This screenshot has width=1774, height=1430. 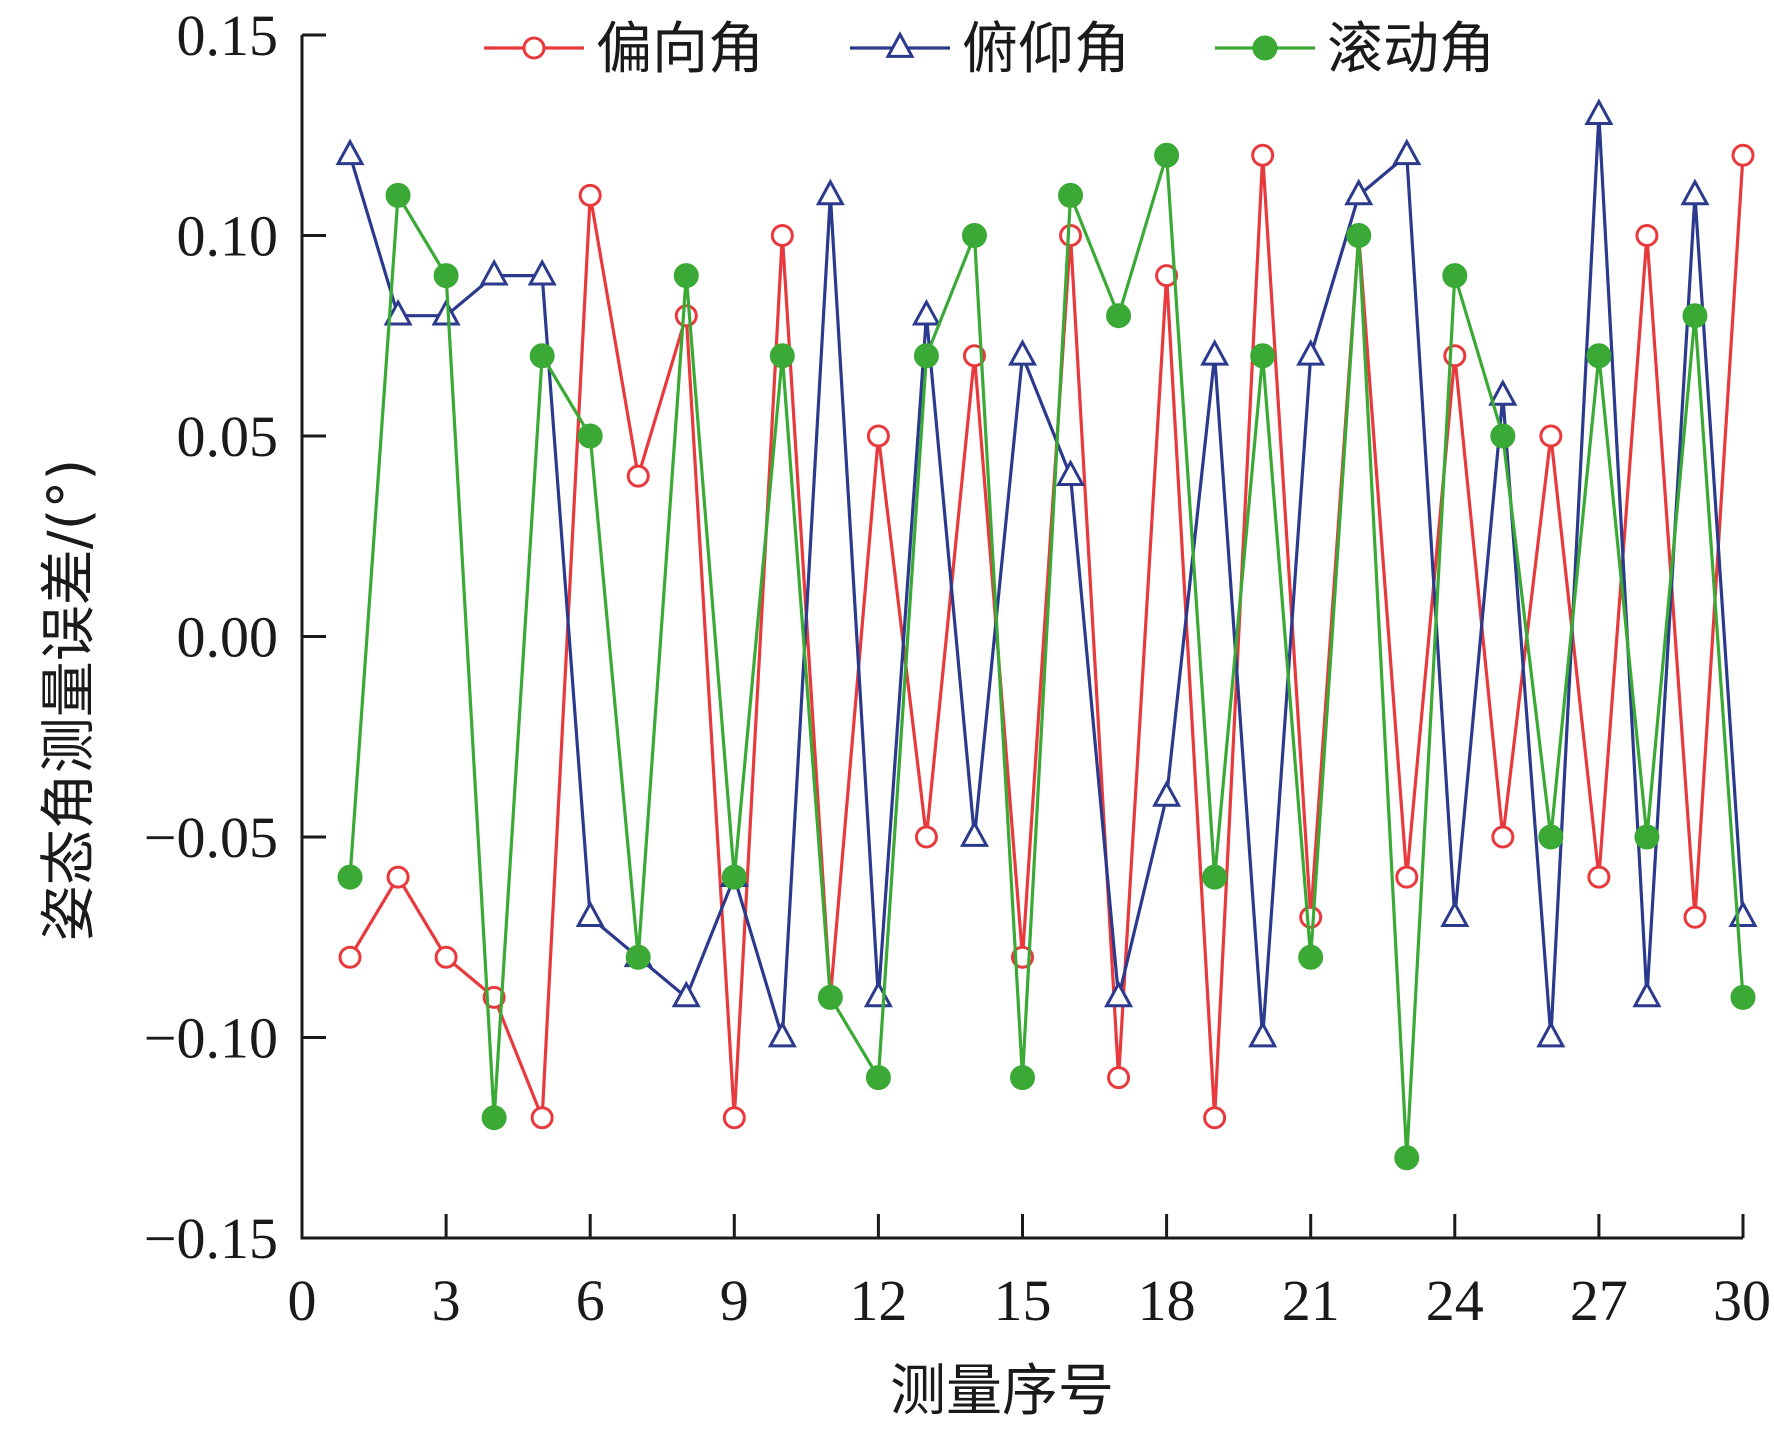 I want to click on x-tick-label: 6, so click(x=590, y=1300).